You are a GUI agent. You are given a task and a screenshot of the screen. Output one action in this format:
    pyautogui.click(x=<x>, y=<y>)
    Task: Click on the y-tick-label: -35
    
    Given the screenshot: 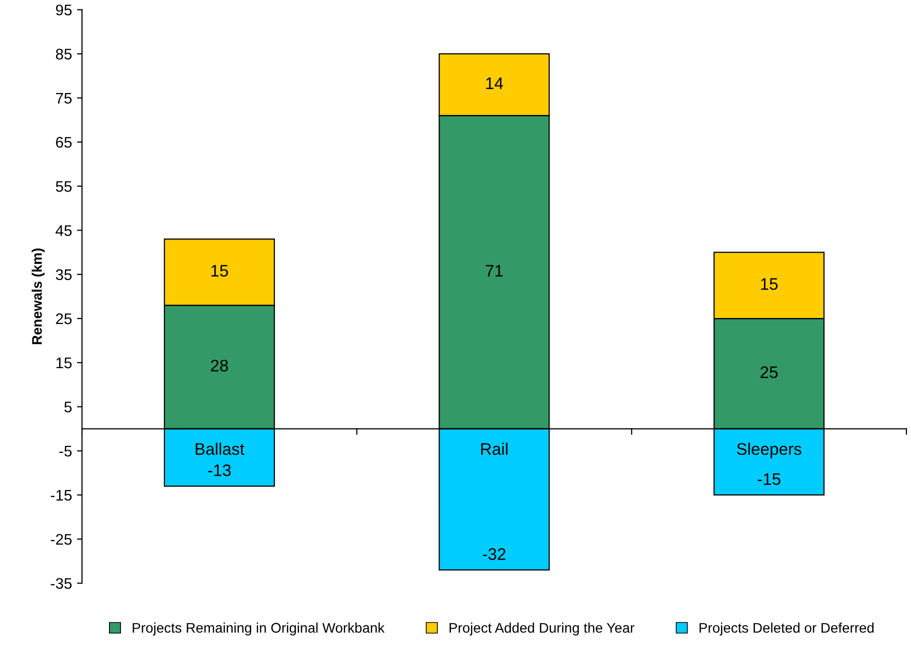 What is the action you would take?
    pyautogui.click(x=61, y=583)
    